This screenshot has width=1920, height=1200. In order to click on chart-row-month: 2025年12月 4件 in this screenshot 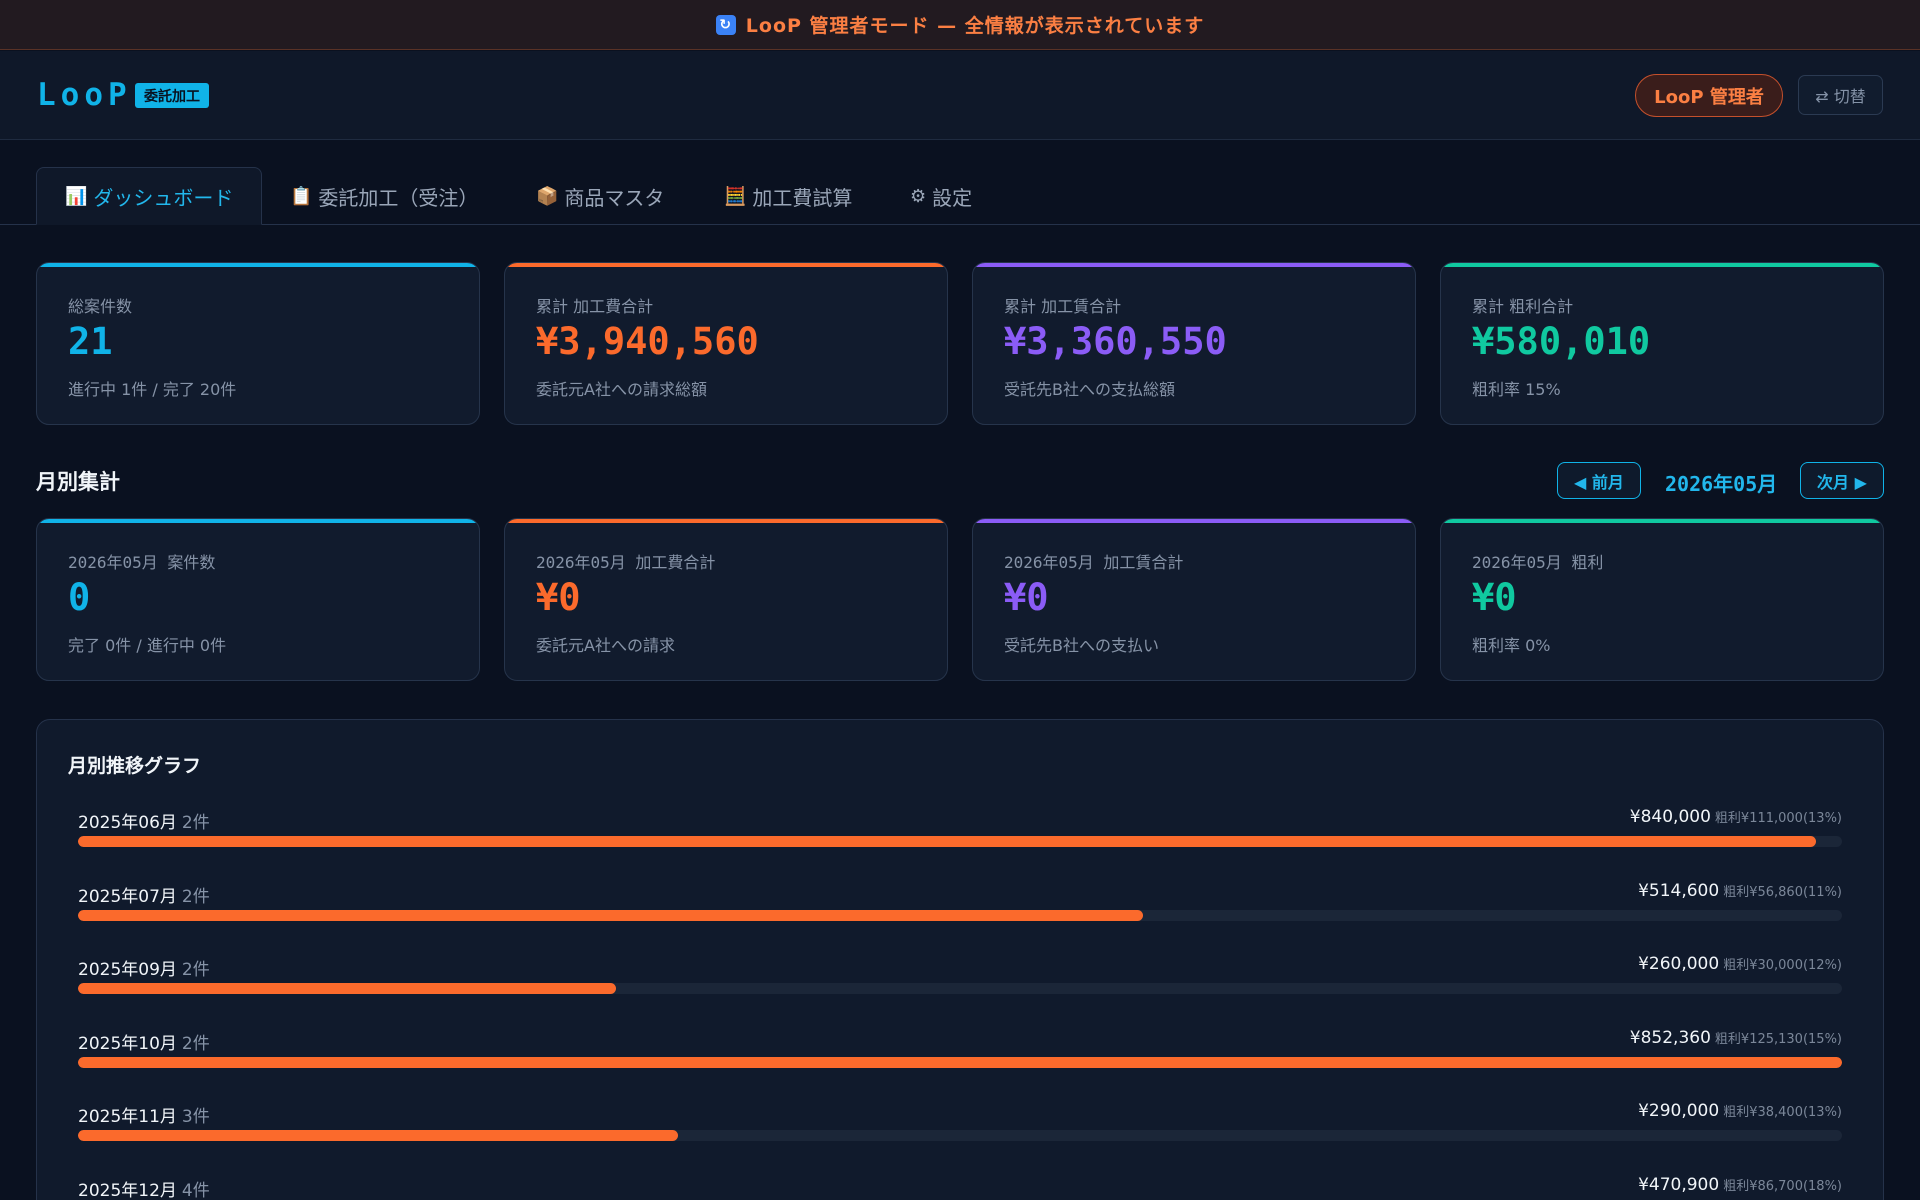, I will do `click(144, 1188)`.